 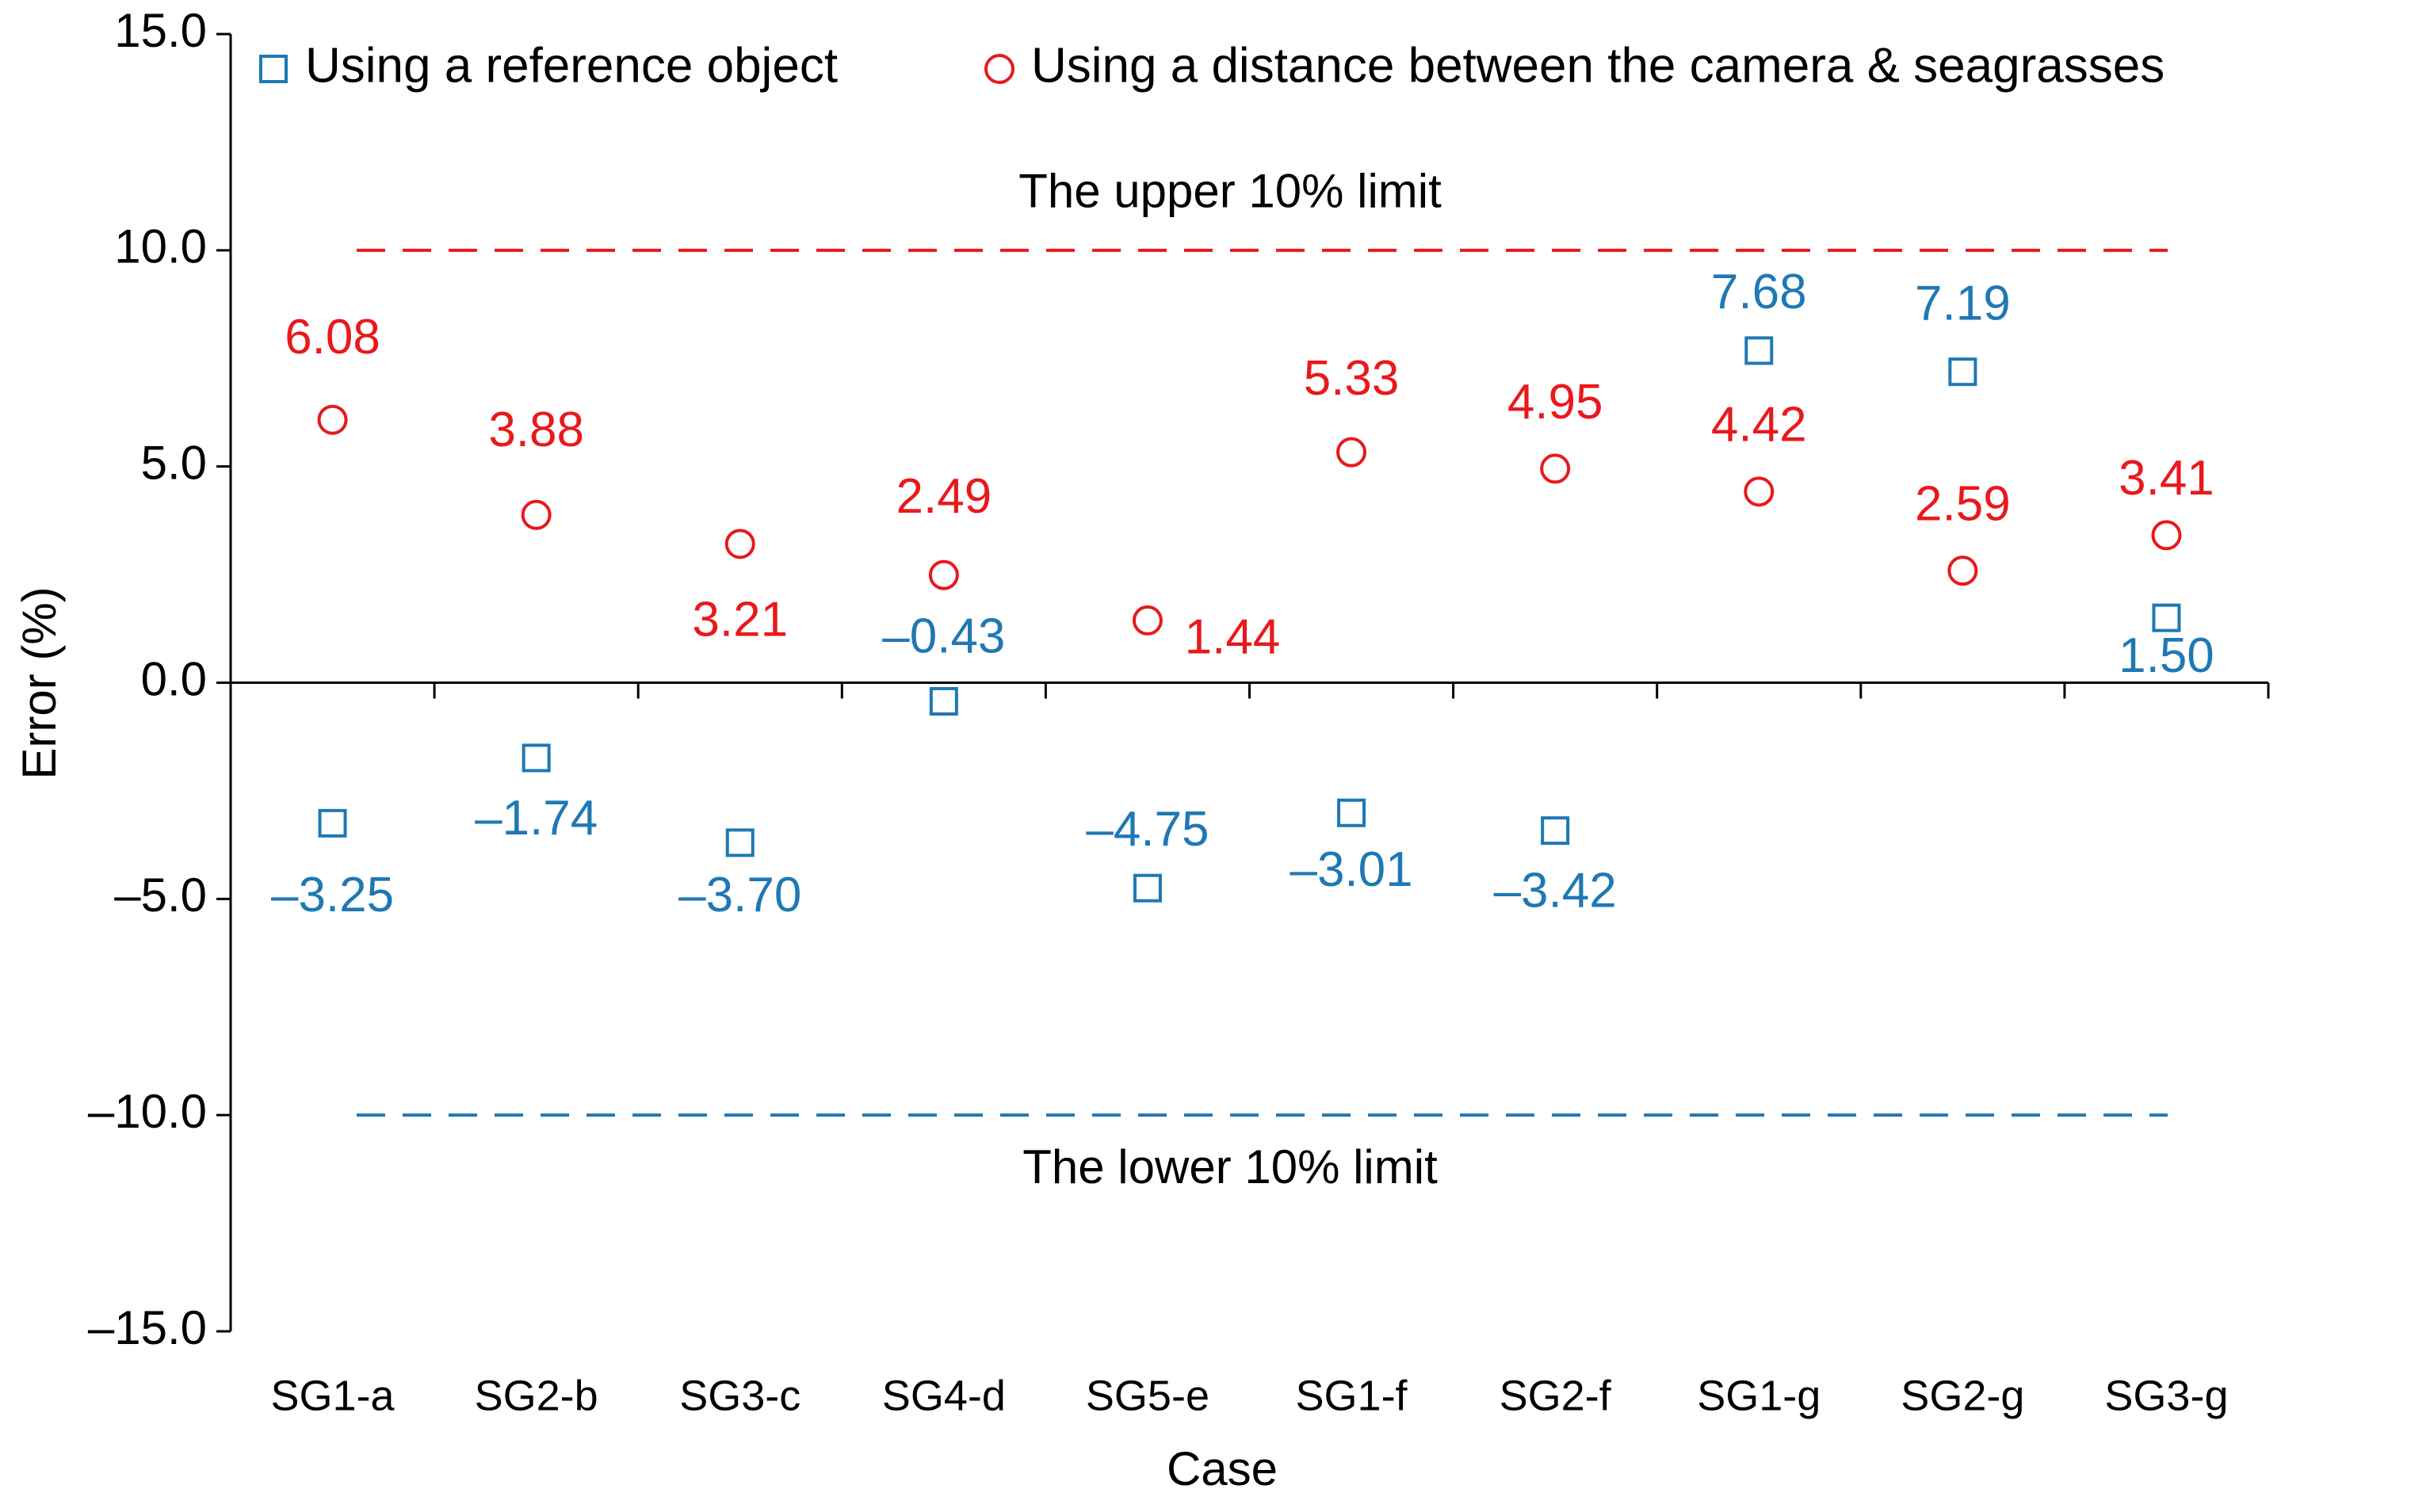 What do you see at coordinates (1230, 191) in the screenshot?
I see `reference-label: The upper 10% limit` at bounding box center [1230, 191].